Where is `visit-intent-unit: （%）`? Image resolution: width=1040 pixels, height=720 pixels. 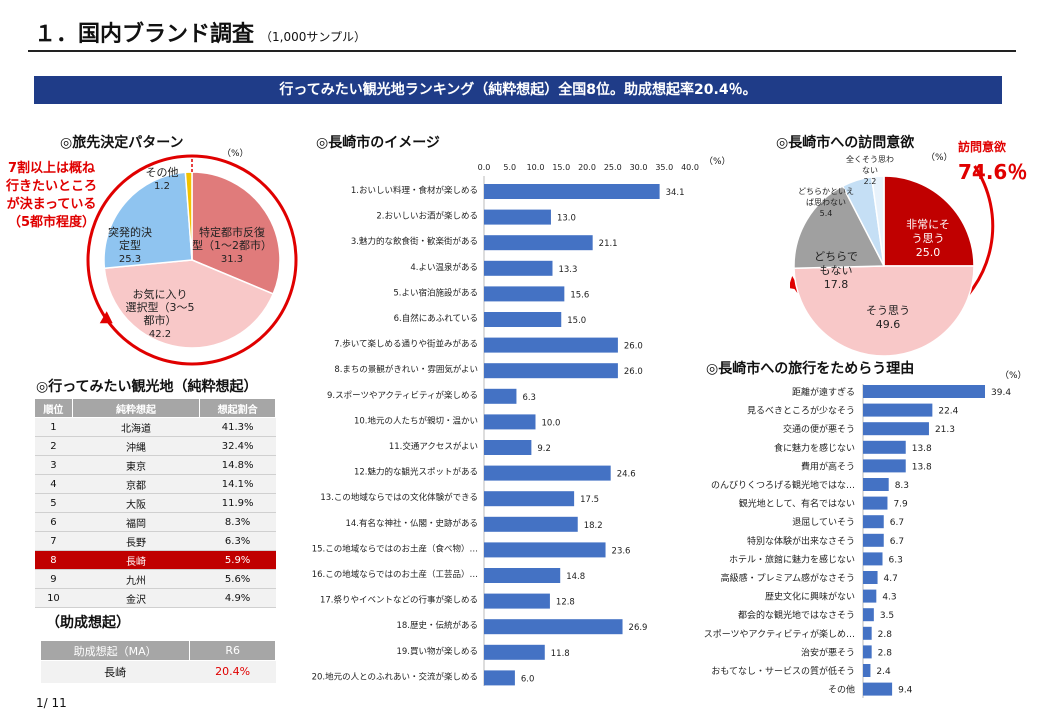
visit-intent-unit: （%） is located at coordinates (939, 158).